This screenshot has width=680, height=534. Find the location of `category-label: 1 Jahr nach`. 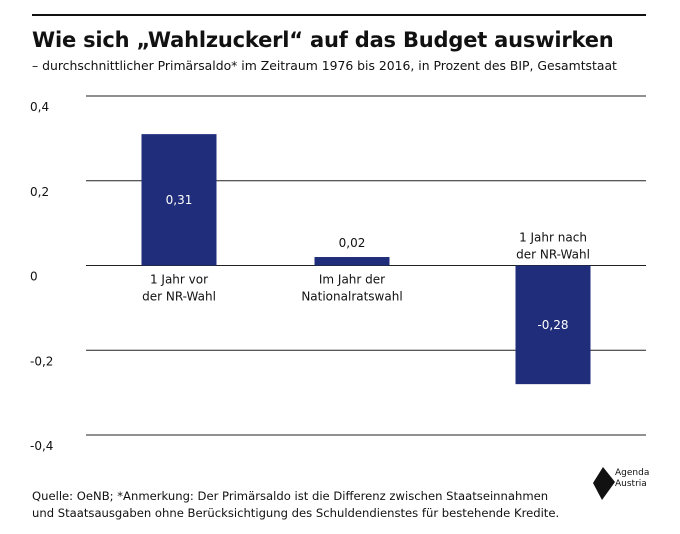

category-label: 1 Jahr nach is located at coordinates (553, 238).